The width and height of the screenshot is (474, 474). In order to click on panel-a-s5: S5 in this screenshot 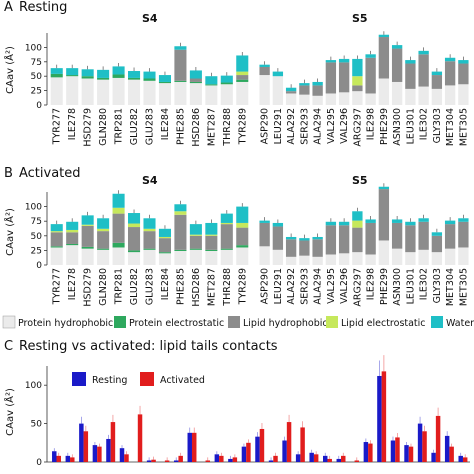, I will do `click(360, 18)`.